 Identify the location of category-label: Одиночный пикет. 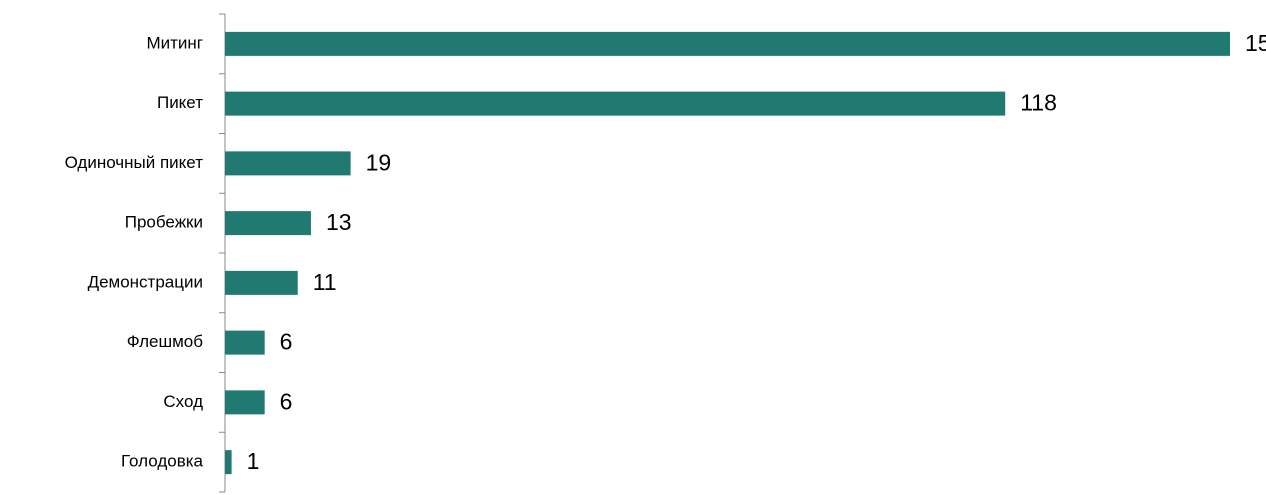
(134, 162).